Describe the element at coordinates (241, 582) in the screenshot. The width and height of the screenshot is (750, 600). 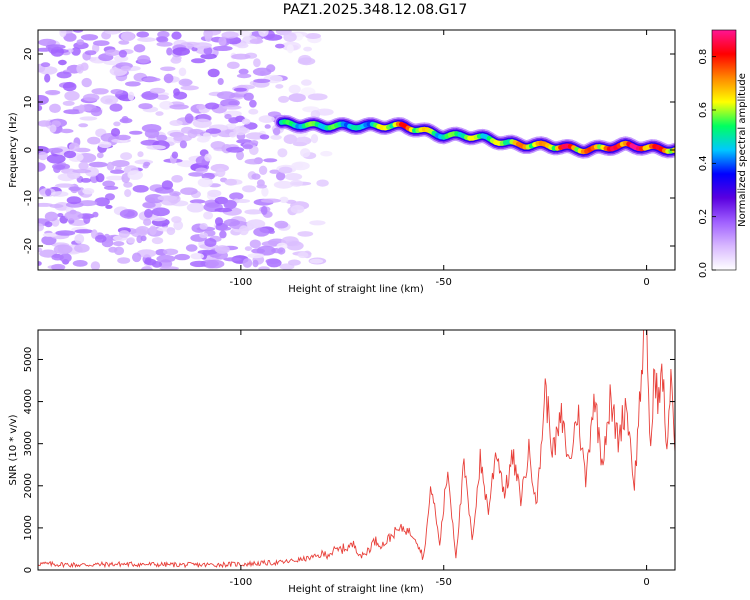
I see `x-tick-label: -100` at that location.